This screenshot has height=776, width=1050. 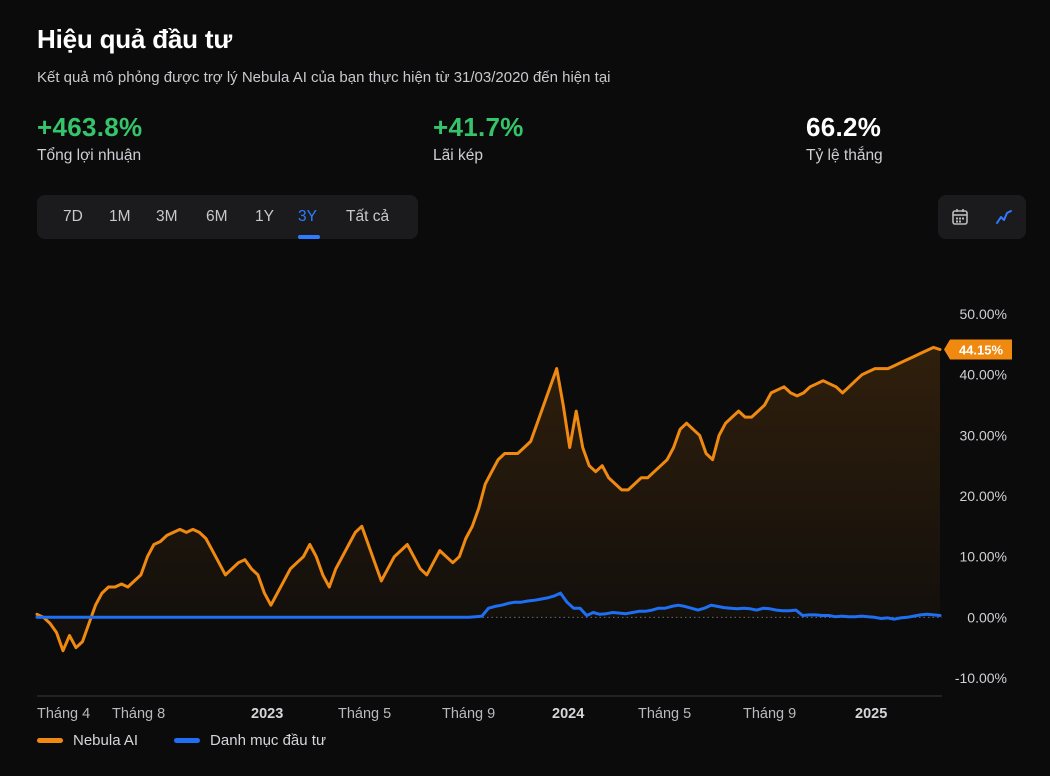 I want to click on stat-compound-interest: +41.7% Lãi kép, so click(x=478, y=138).